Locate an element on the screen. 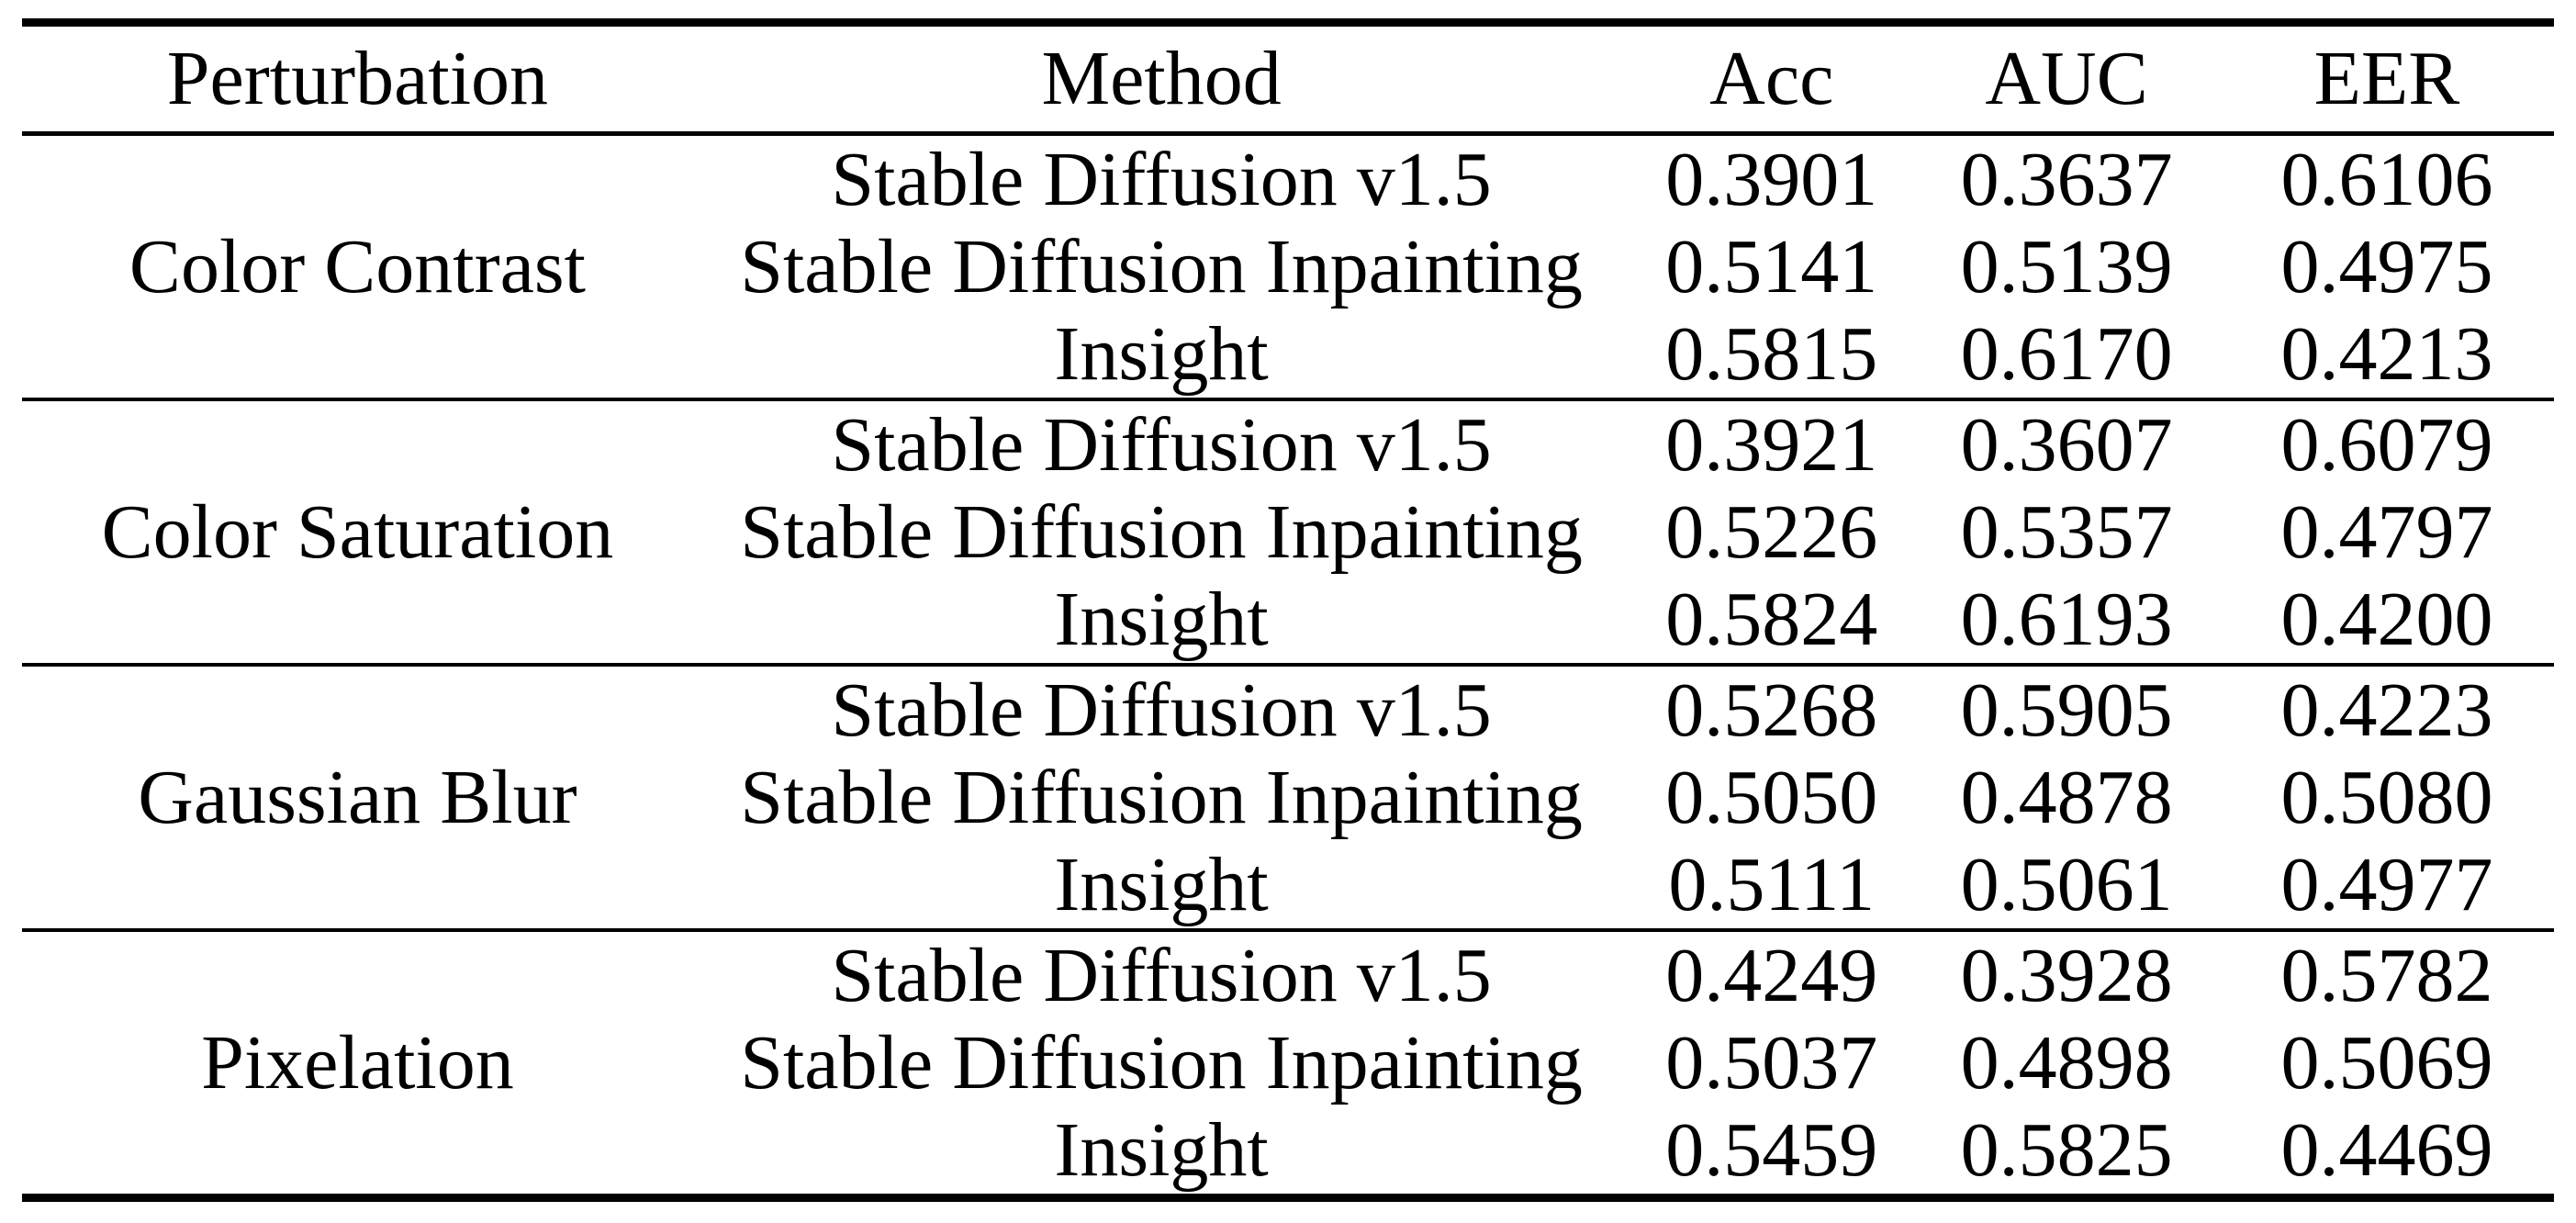  acc-cell: 0.4249 is located at coordinates (1771, 975).